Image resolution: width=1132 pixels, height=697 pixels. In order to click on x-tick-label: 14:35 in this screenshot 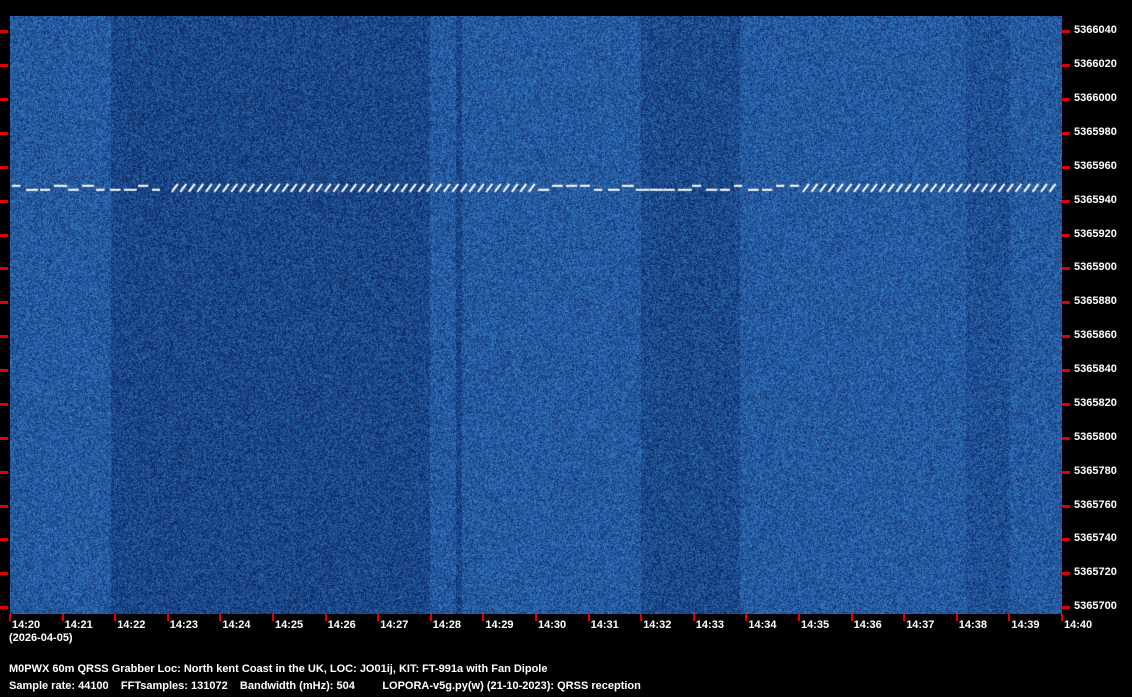, I will do `click(815, 625)`.